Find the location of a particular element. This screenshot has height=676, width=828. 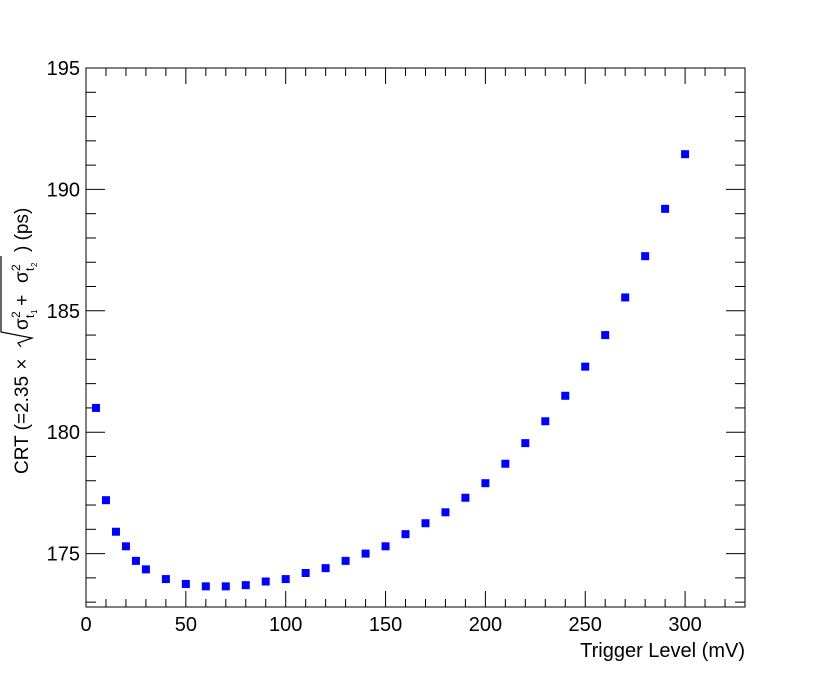

sigma-2-square: 2 is located at coordinates (16, 267).